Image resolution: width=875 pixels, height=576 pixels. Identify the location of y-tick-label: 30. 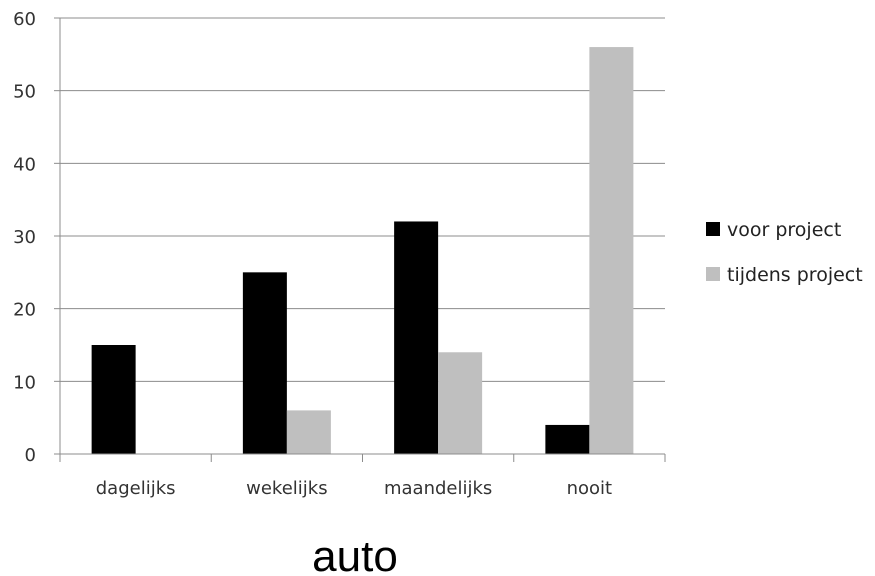
(24, 237).